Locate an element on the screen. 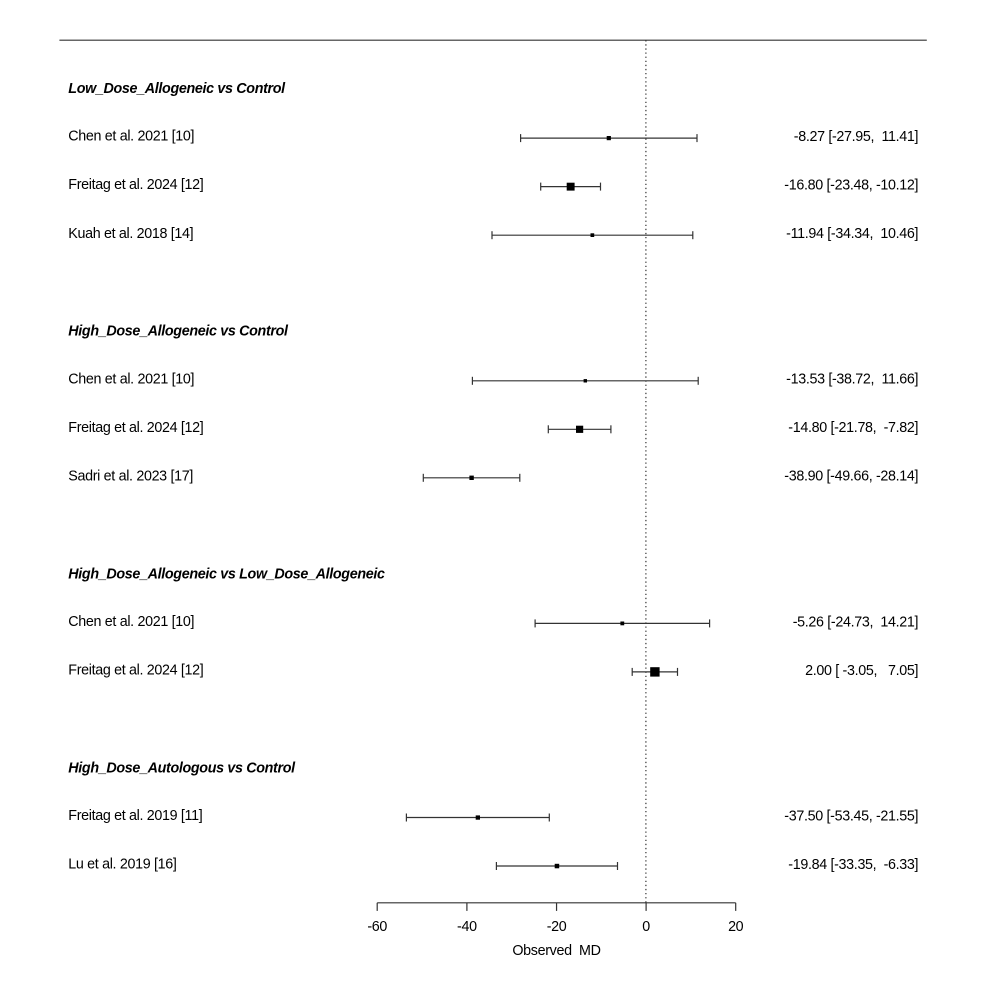 The image size is (986, 986). svg-text: -14.80 [-21.78, -7.82] is located at coordinates (853, 428).